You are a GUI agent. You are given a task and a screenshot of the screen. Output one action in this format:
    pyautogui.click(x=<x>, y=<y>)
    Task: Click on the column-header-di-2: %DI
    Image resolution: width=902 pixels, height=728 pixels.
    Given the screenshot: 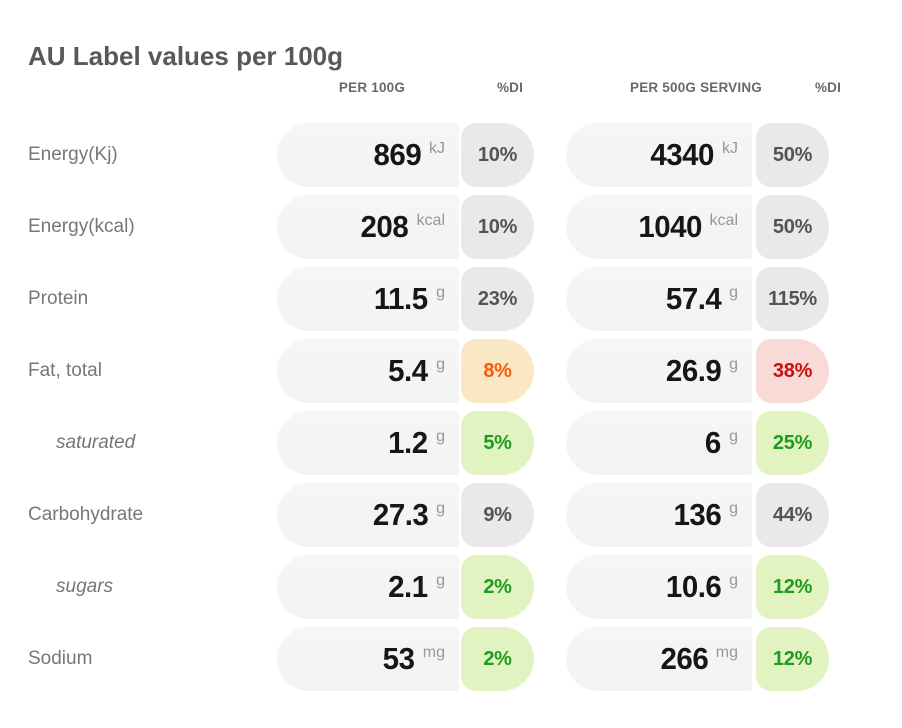 What is the action you would take?
    pyautogui.click(x=828, y=87)
    